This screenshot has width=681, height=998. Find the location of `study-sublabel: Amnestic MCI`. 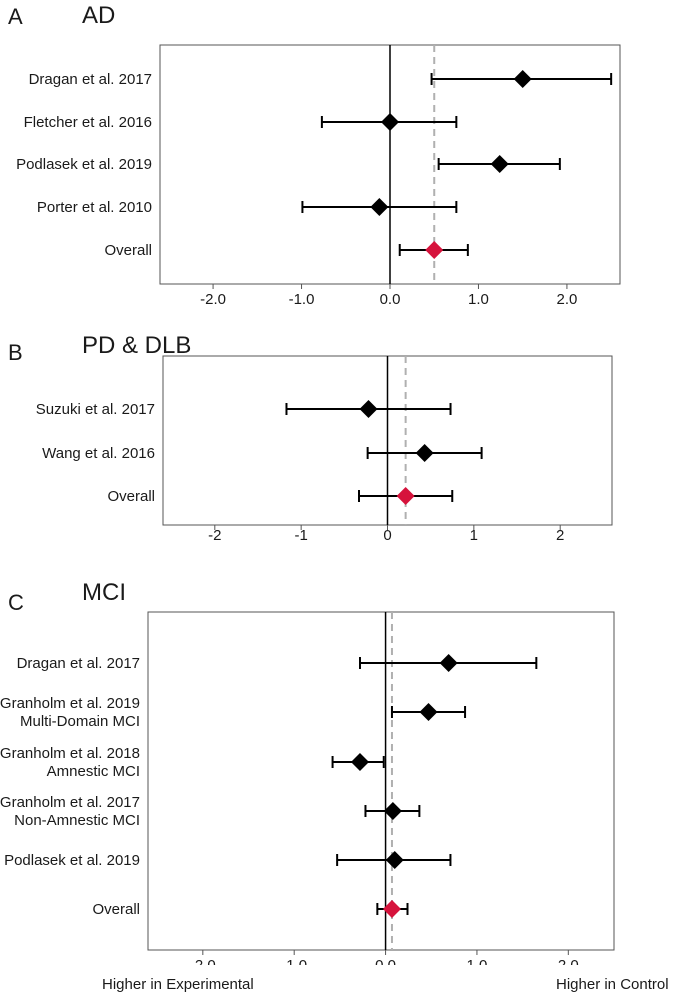

study-sublabel: Amnestic MCI is located at coordinates (93, 771).